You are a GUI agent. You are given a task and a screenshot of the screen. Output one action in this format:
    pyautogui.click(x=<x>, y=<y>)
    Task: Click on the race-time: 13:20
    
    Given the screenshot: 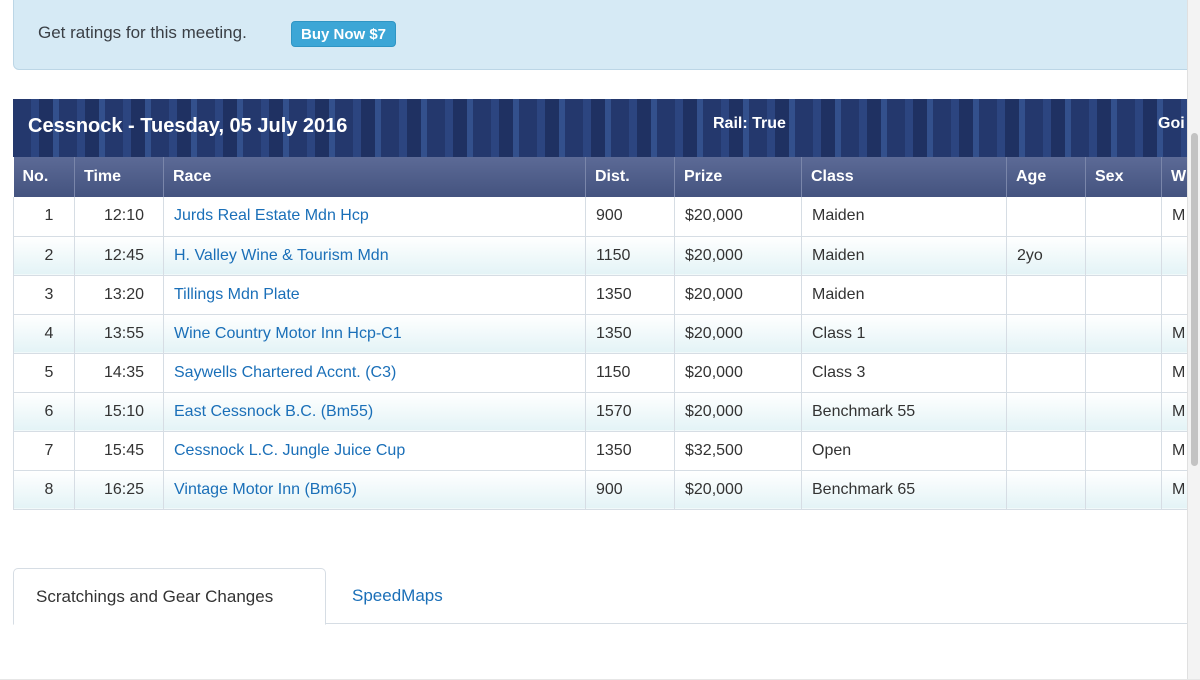 What is the action you would take?
    pyautogui.click(x=119, y=295)
    